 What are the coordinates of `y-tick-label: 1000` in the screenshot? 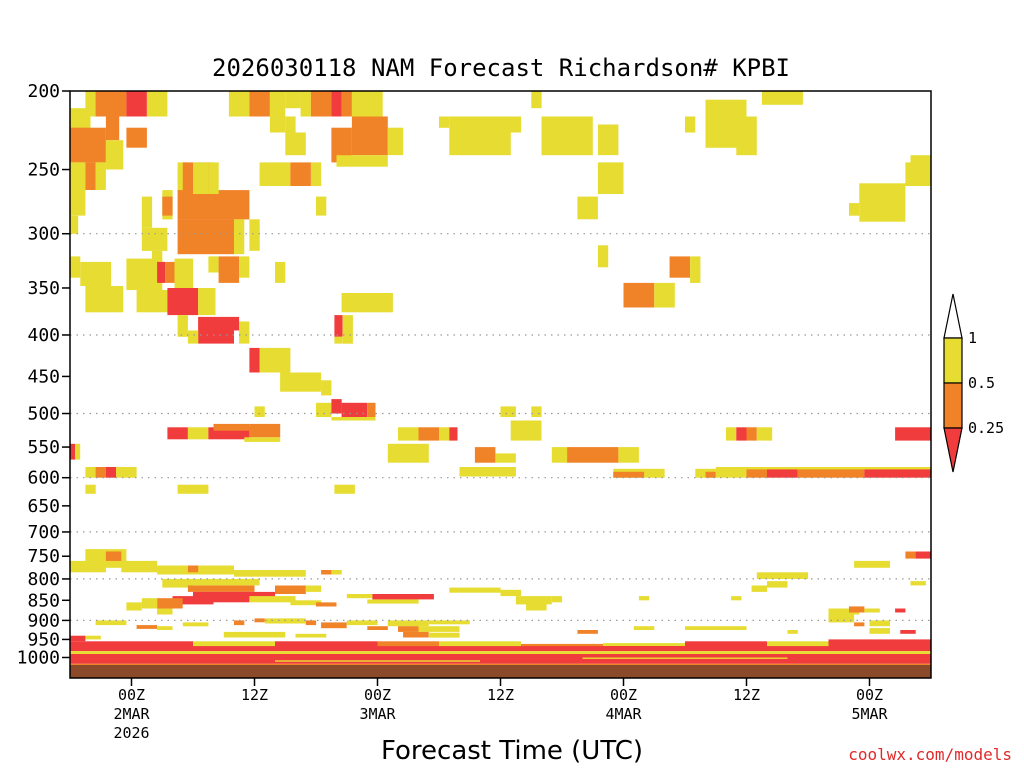 It's located at (38, 657).